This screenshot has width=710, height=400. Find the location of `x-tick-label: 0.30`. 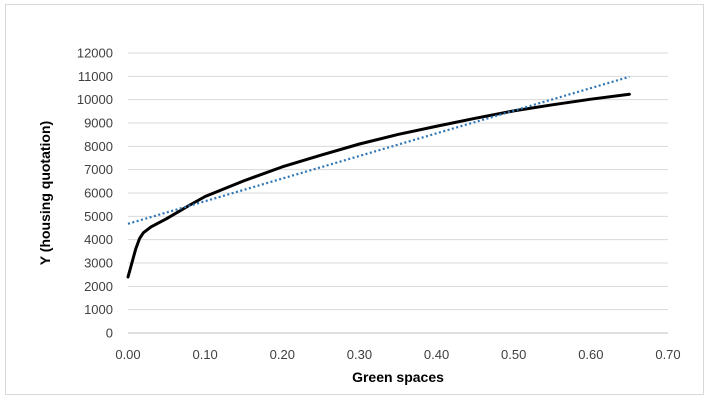

x-tick-label: 0.30 is located at coordinates (359, 354).